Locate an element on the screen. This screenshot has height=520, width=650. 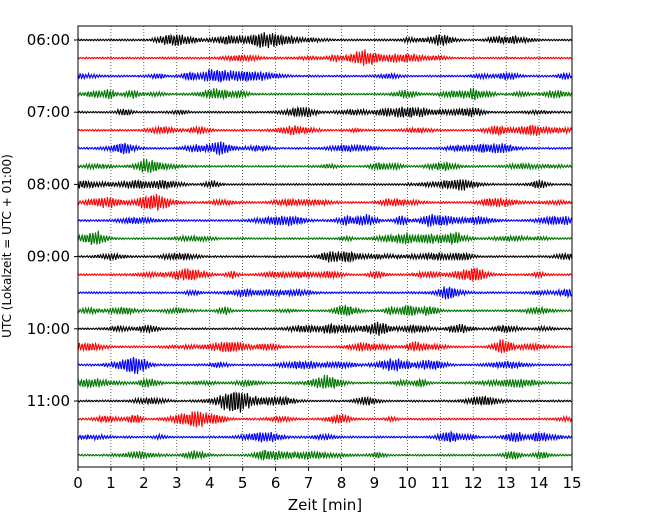
x-tick-label: 3 is located at coordinates (177, 483).